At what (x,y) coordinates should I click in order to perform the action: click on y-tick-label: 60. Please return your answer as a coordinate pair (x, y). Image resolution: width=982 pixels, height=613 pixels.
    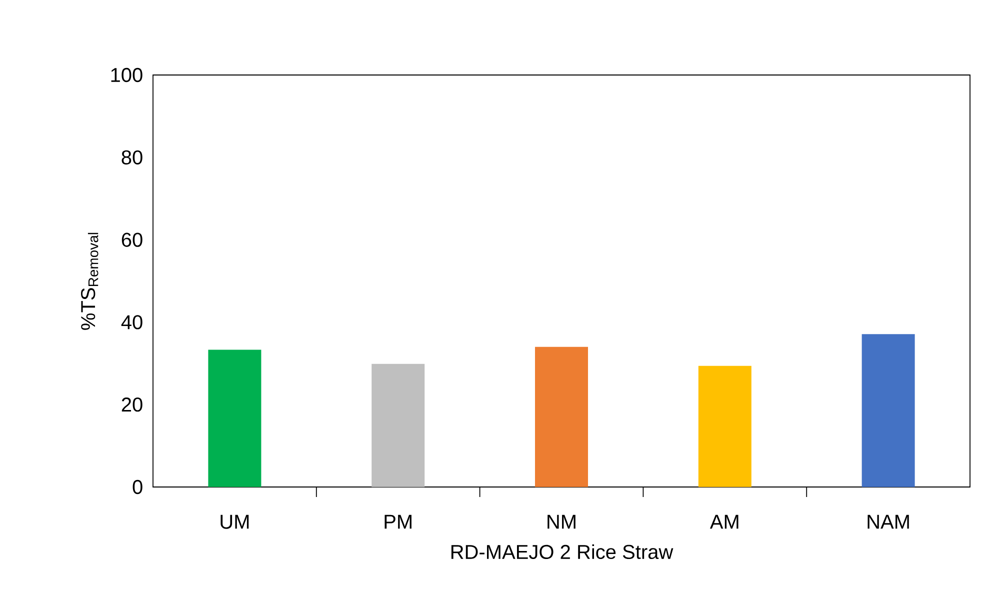
    Looking at the image, I should click on (132, 239).